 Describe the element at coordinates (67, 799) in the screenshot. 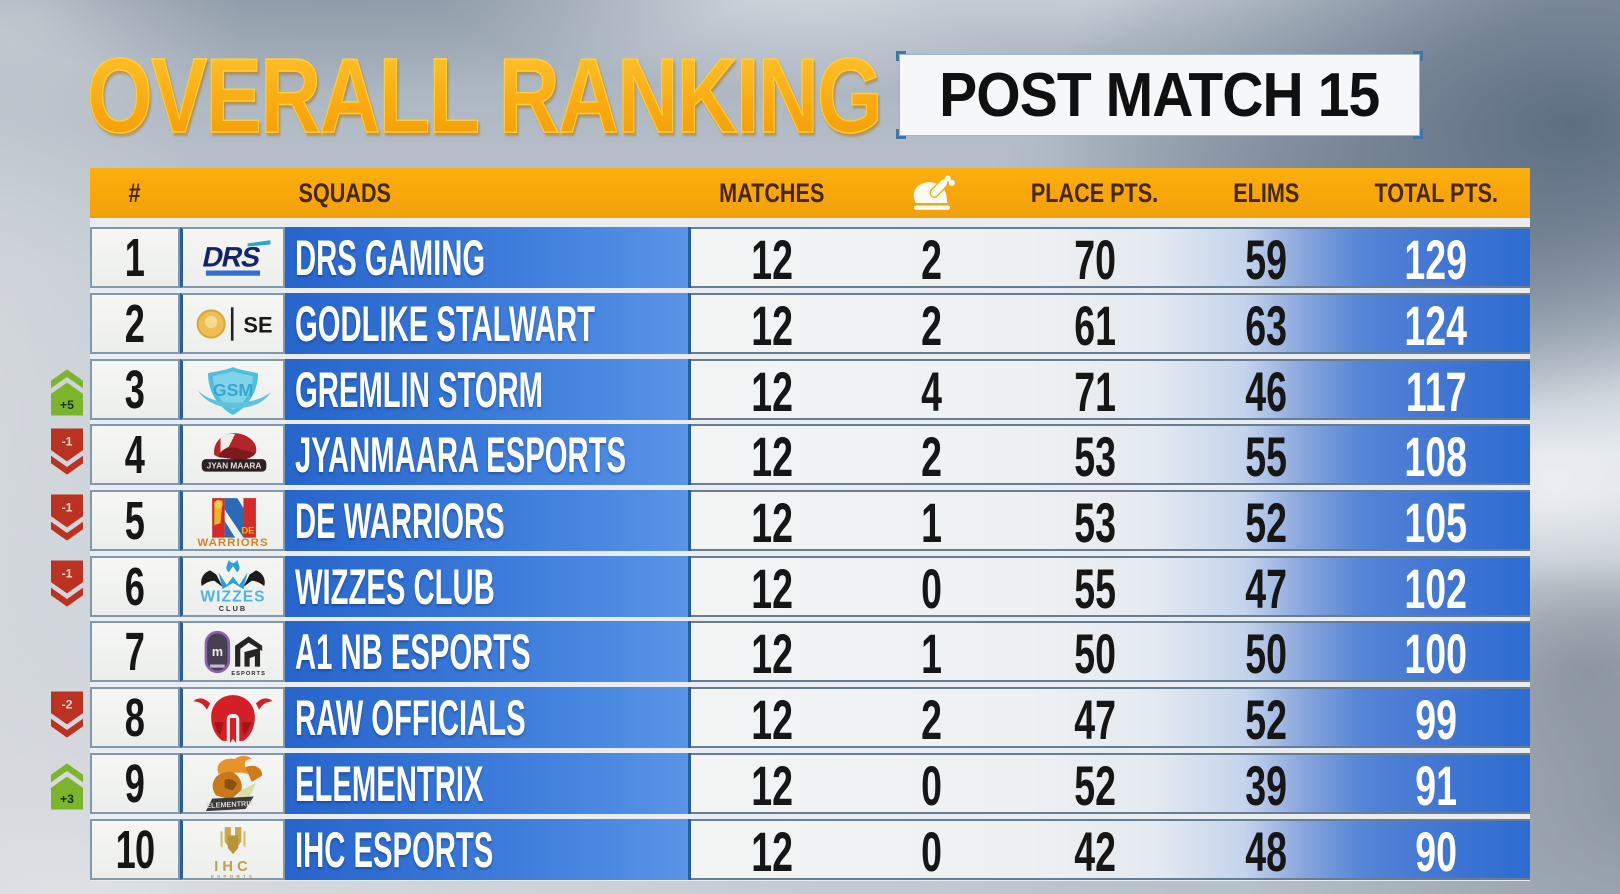

I see `svg-text: +3` at that location.